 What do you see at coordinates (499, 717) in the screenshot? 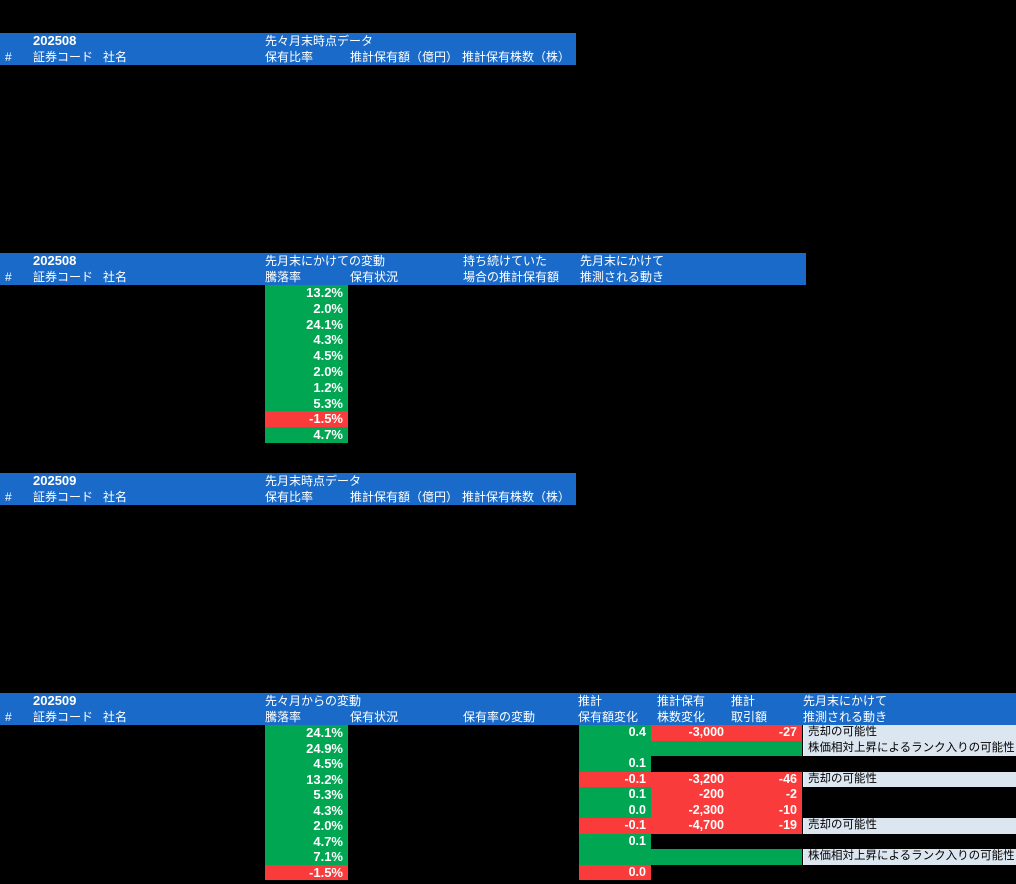
I see `col-header-ratio-change: 保有率の変動` at bounding box center [499, 717].